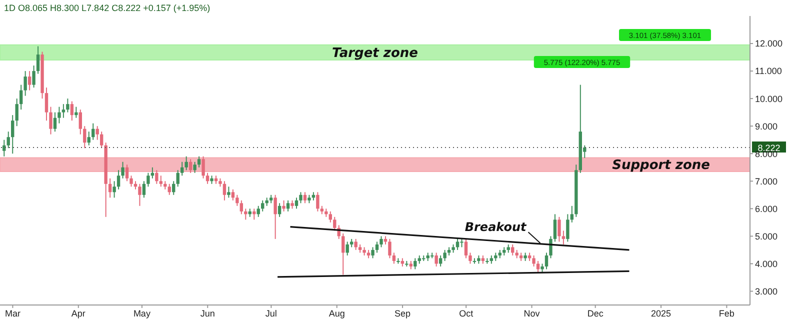  I want to click on y-tick-label: 6.000, so click(766, 209).